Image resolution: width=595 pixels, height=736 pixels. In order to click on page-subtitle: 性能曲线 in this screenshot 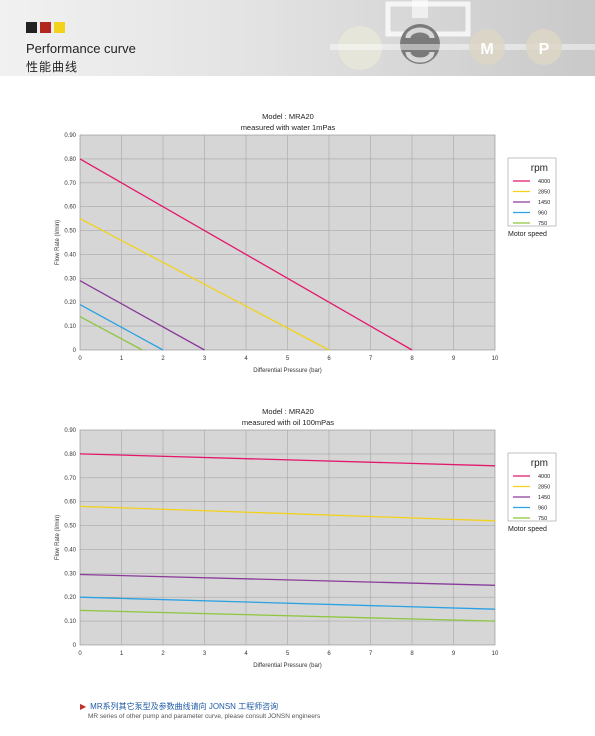, I will do `click(52, 67)`.